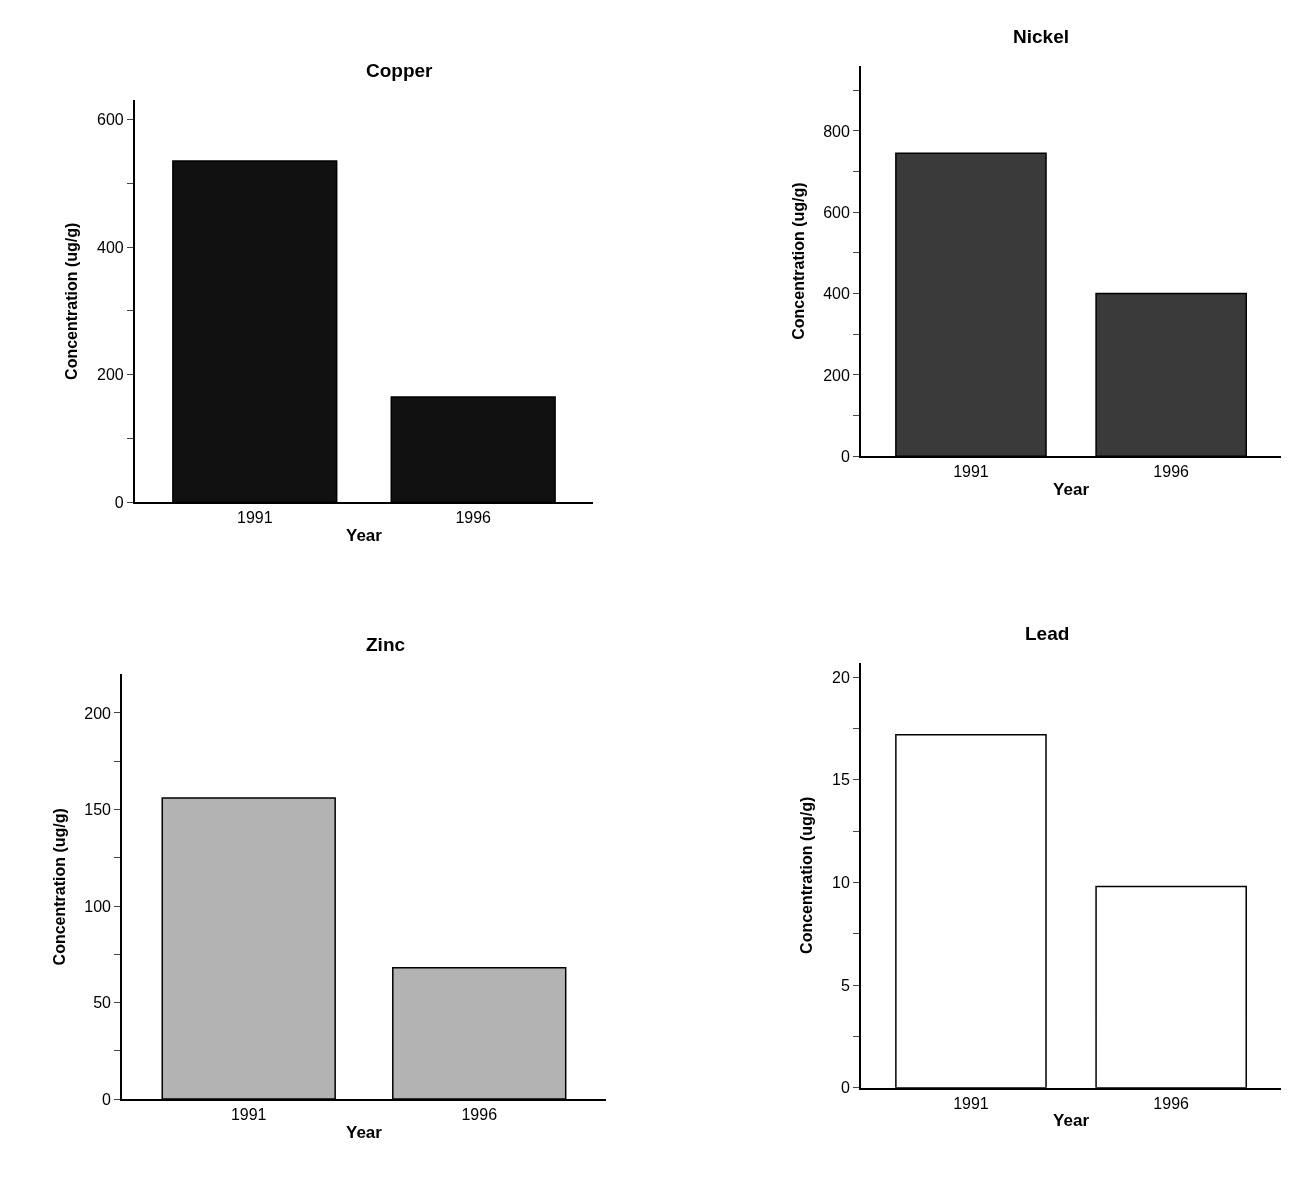 This screenshot has height=1188, width=1304. I want to click on chart-title: Copper, so click(400, 70).